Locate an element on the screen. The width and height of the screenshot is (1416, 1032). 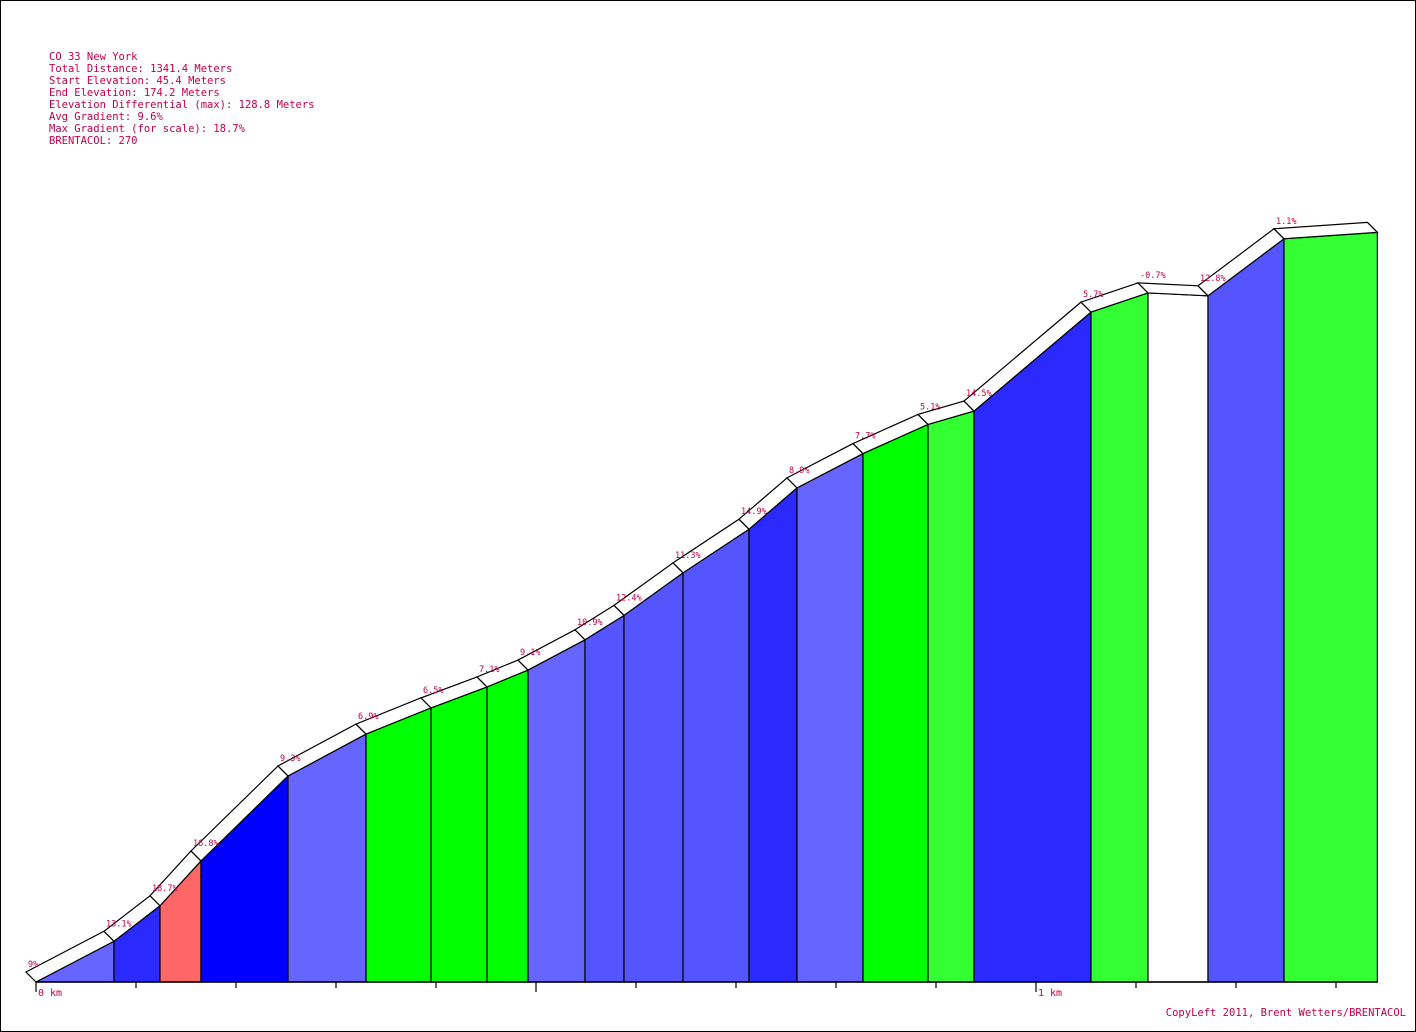
gradient-label: 14.9% is located at coordinates (754, 512).